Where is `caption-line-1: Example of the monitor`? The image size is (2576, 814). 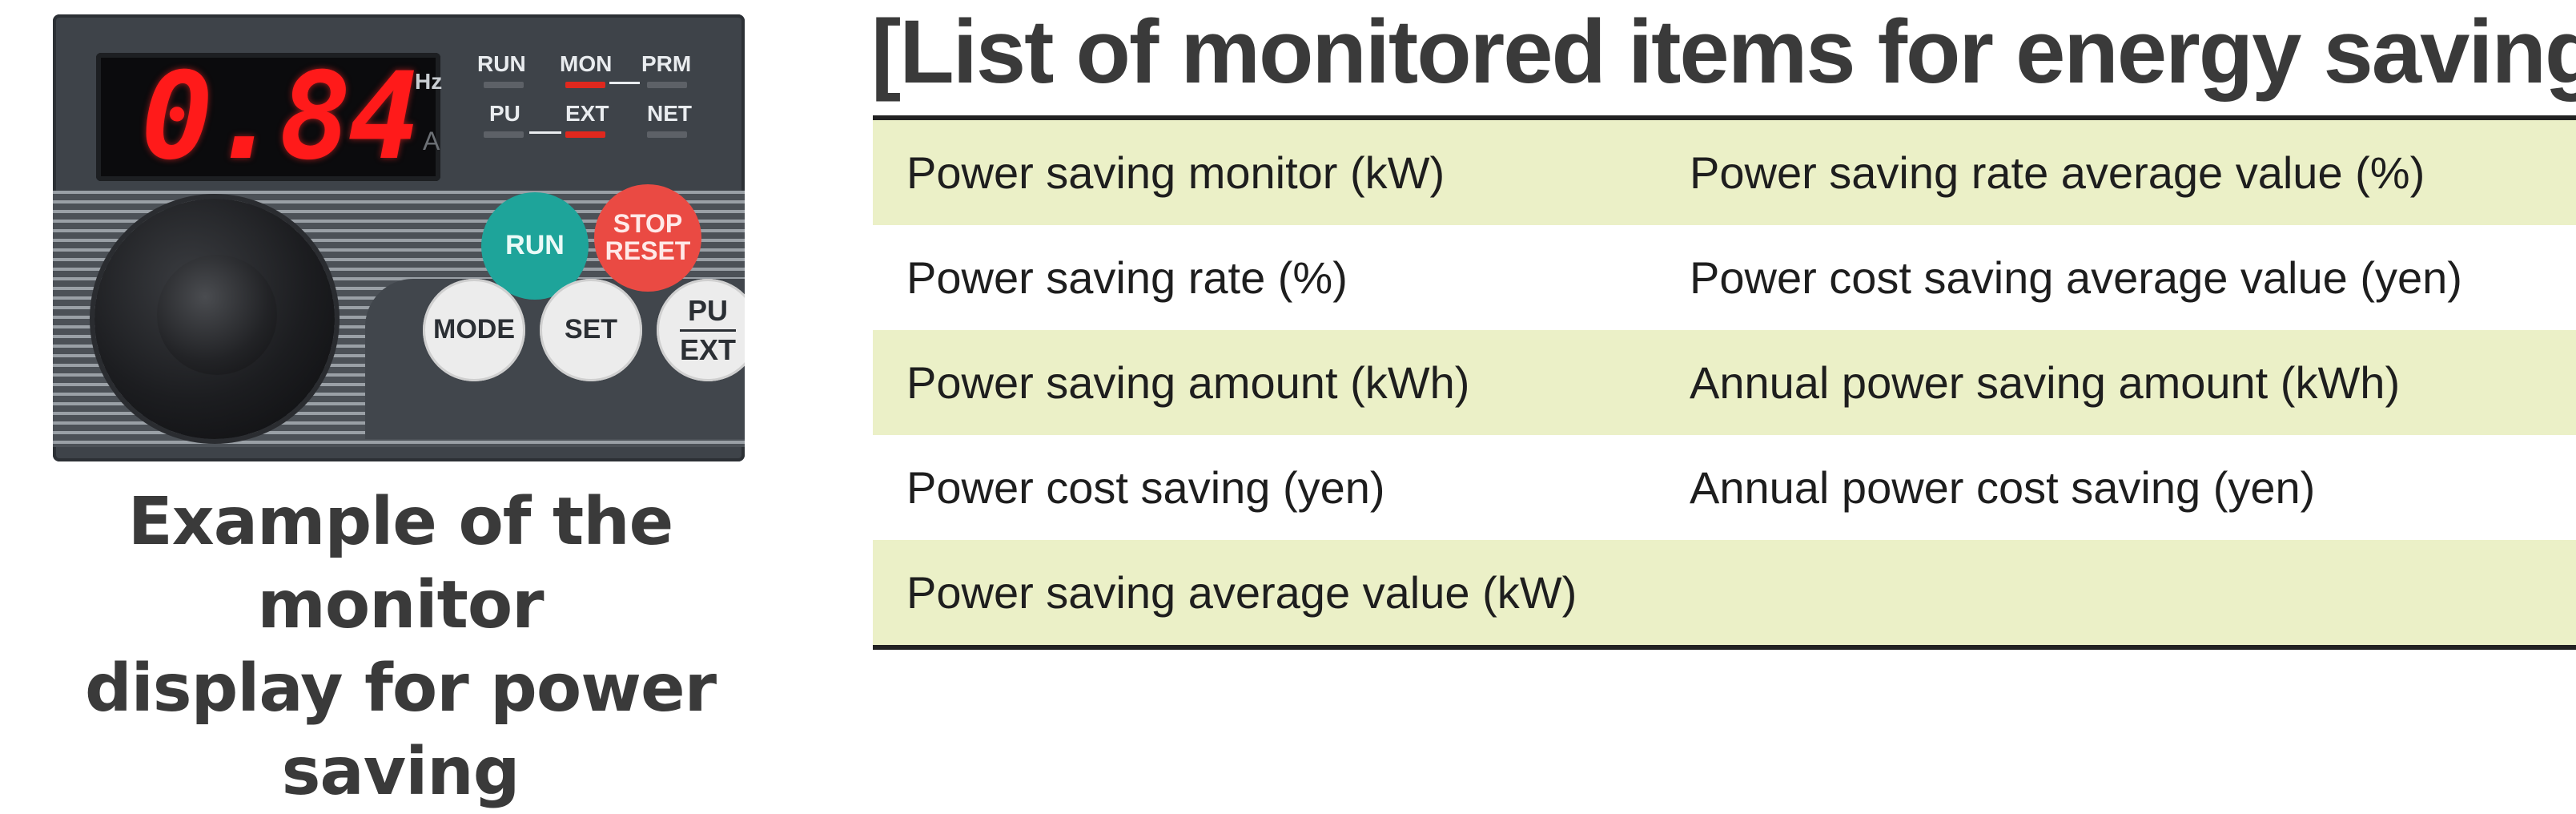 caption-line-1: Example of the monitor is located at coordinates (400, 564).